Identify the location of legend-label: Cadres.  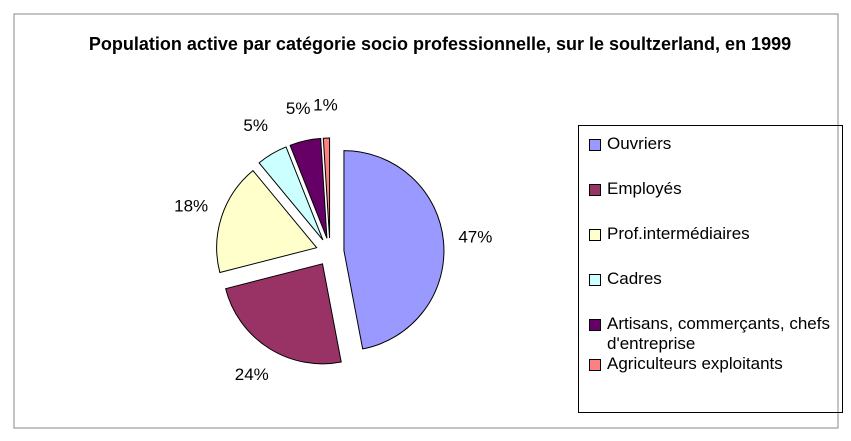
(634, 278).